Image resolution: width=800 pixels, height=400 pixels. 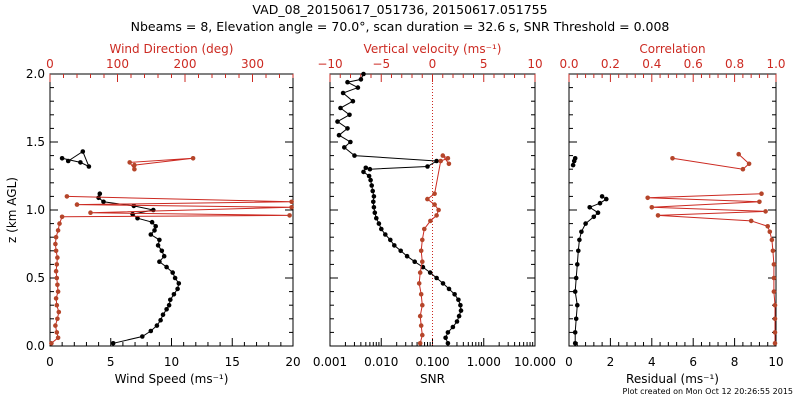 I want to click on x-axis-label: SNR, so click(x=432, y=379).